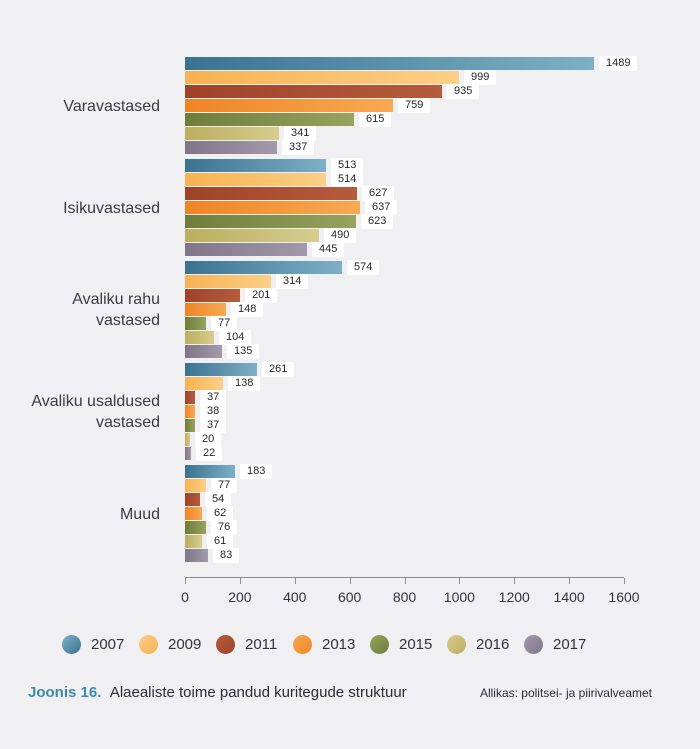 The image size is (700, 749). What do you see at coordinates (218, 499) in the screenshot?
I see `bar-value-label: 54` at bounding box center [218, 499].